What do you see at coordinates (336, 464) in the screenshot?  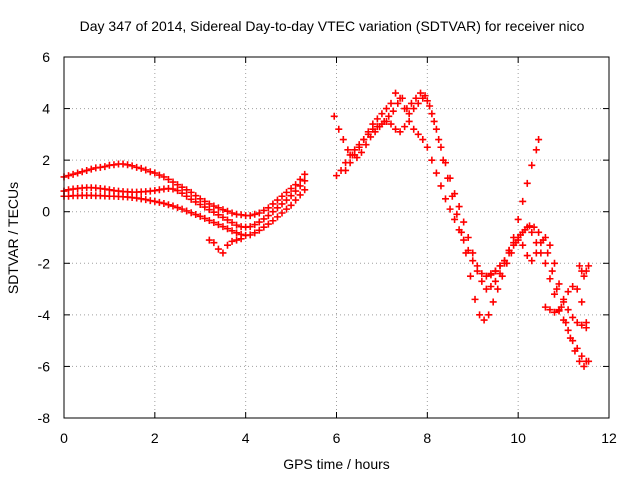 I see `x-axis-label: GPS time / hours` at bounding box center [336, 464].